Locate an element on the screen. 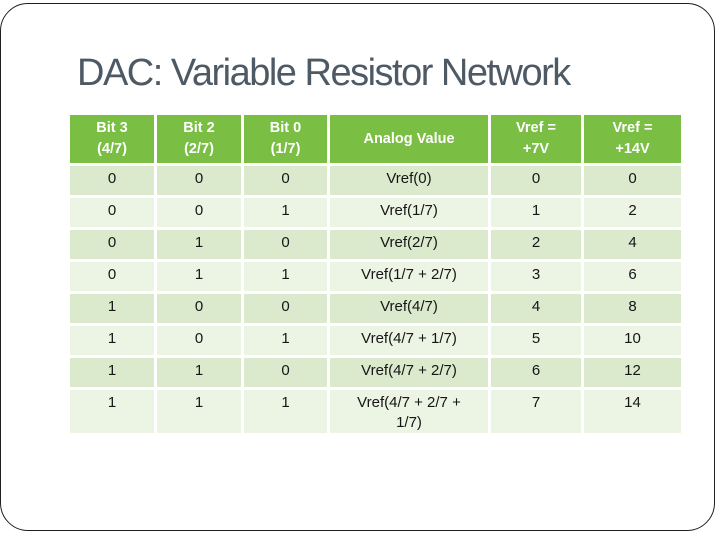  header-cell-vref-7v: Vref = +7V is located at coordinates (536, 139).